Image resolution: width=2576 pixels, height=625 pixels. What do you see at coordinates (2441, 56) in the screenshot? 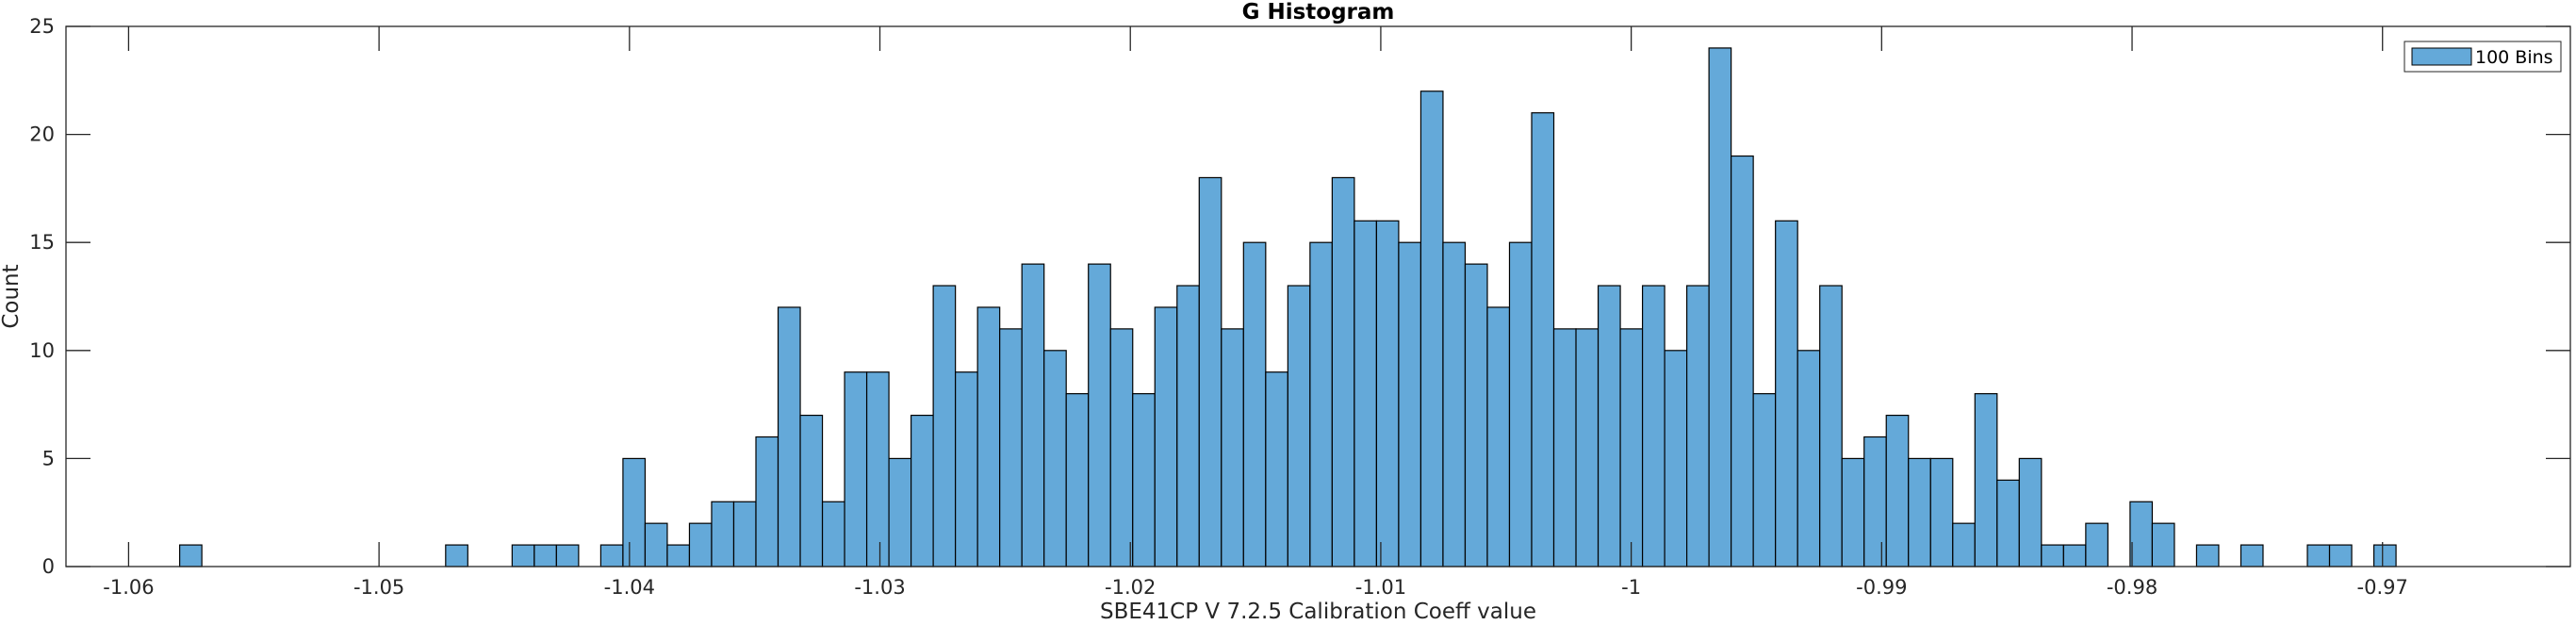
I see `legend-swatch` at bounding box center [2441, 56].